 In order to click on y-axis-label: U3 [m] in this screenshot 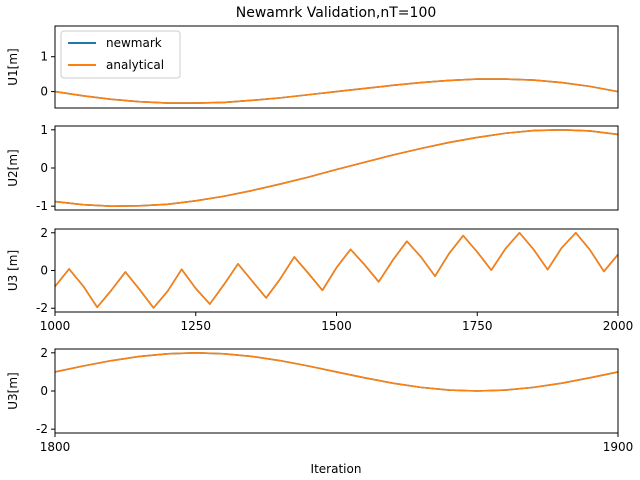, I will do `click(13, 270)`.